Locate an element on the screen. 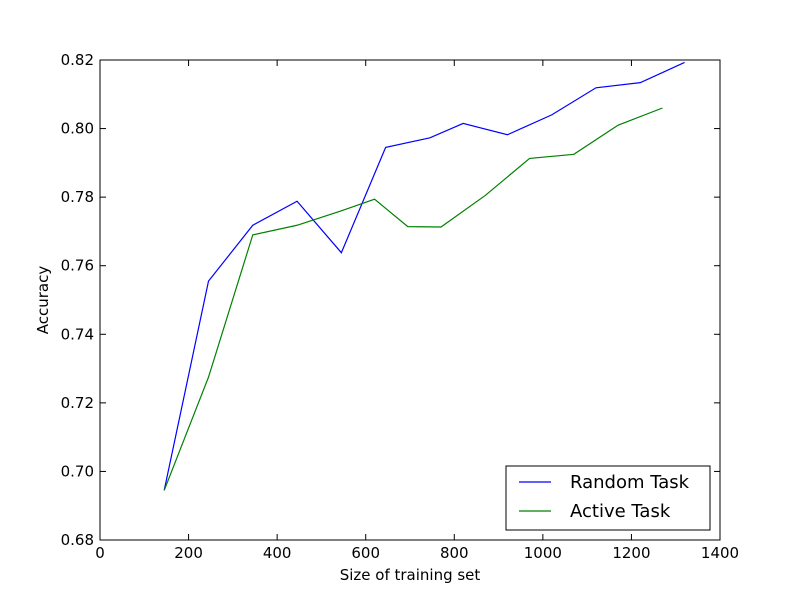 Image resolution: width=800 pixels, height=600 pixels. legend: Random Task Active Task is located at coordinates (608, 498).